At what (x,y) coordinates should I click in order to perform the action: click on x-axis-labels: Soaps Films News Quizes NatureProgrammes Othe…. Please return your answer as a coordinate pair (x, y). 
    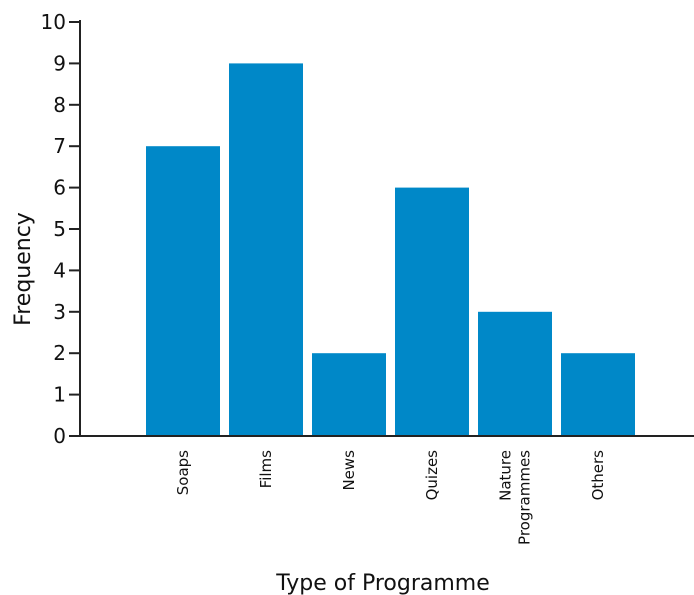
    Looking at the image, I should click on (390, 497).